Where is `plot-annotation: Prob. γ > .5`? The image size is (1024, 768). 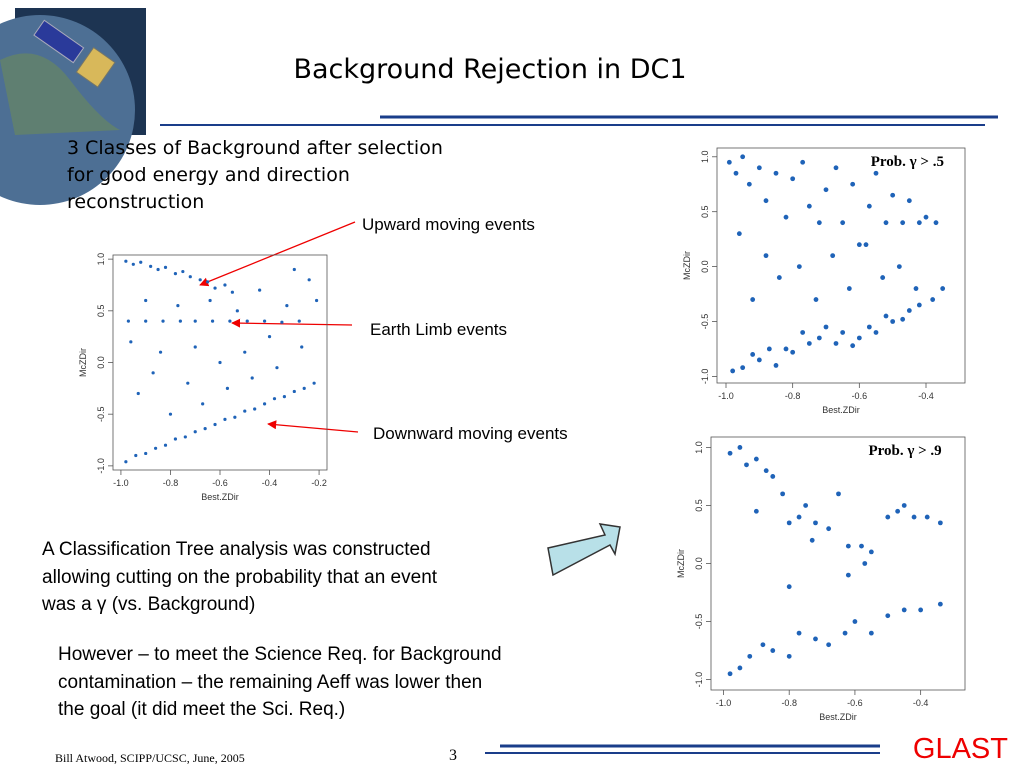
plot-annotation: Prob. γ > .5 is located at coordinates (907, 162).